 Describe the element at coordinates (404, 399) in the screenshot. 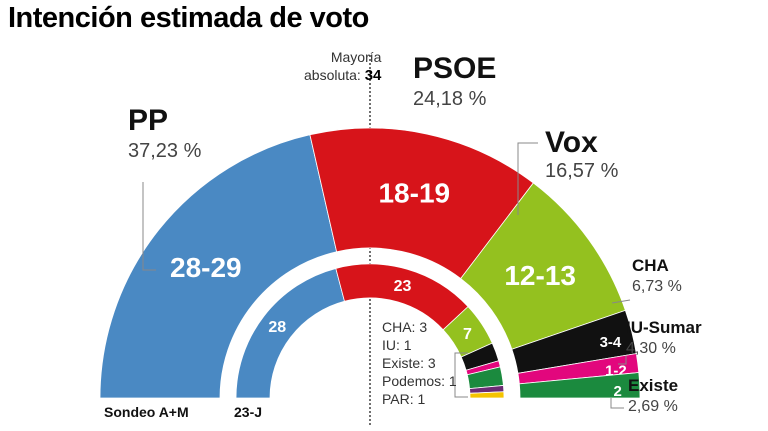

I see `legend-par: PAR: 1` at that location.